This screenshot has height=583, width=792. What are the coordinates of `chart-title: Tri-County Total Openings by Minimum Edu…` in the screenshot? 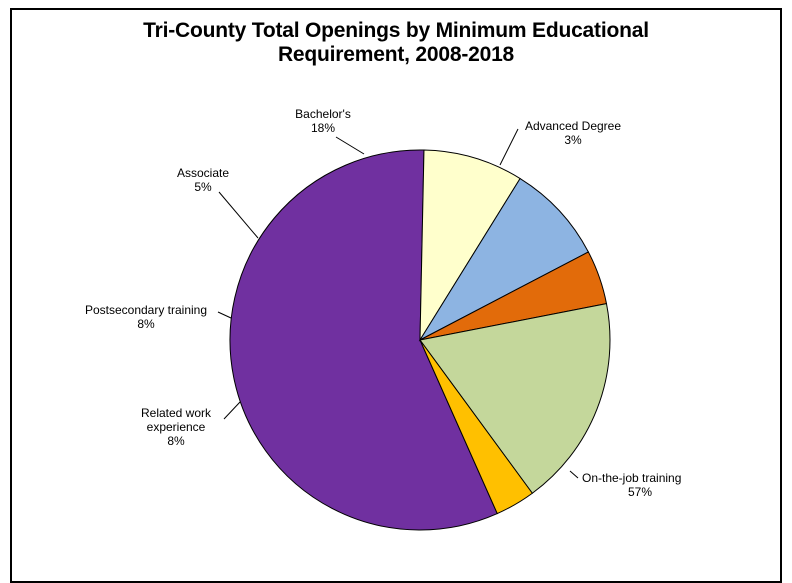 It's located at (396, 43).